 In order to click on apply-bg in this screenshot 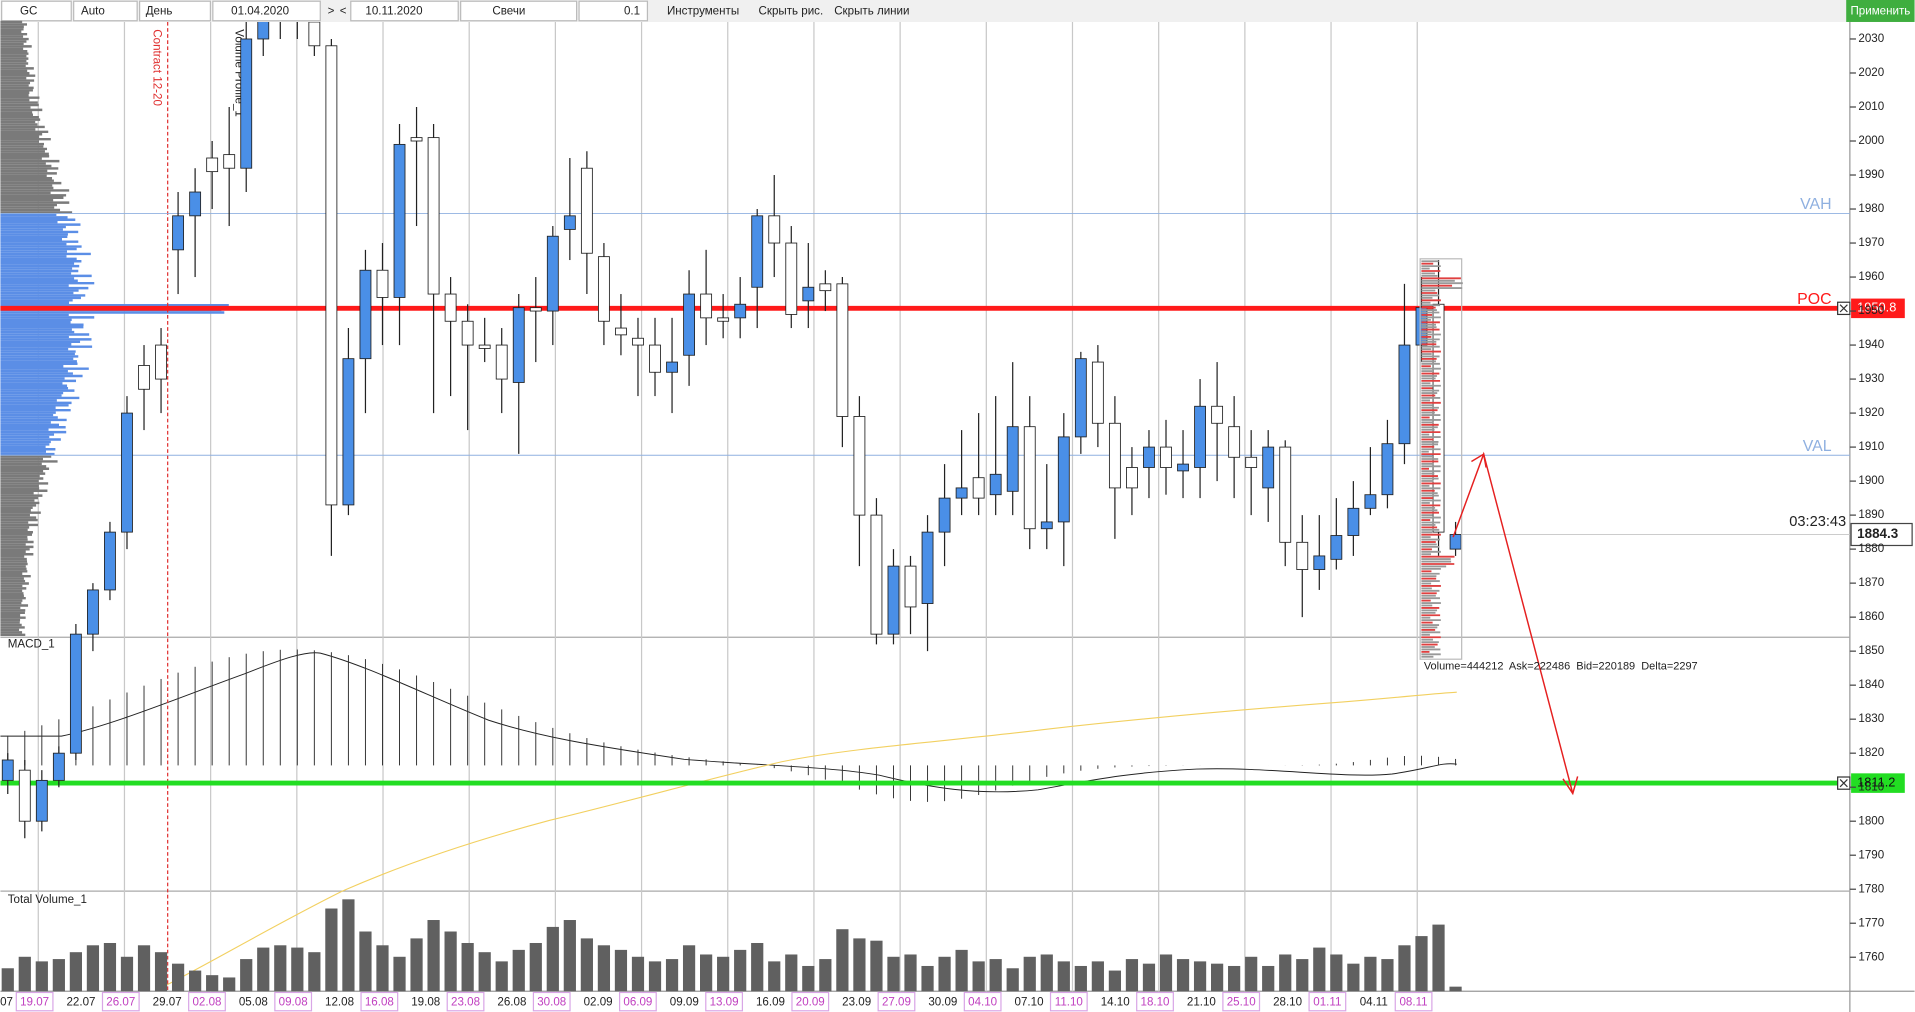, I will do `click(1880, 11)`.